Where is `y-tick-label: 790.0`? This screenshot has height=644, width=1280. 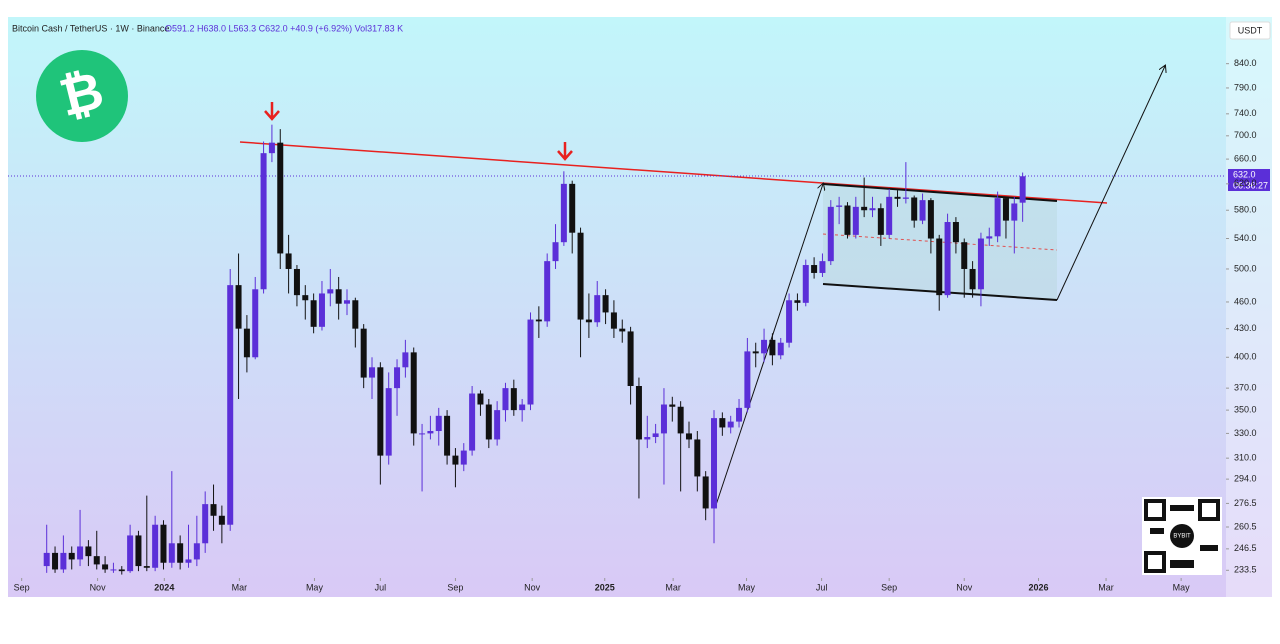
y-tick-label: 790.0 is located at coordinates (1245, 87).